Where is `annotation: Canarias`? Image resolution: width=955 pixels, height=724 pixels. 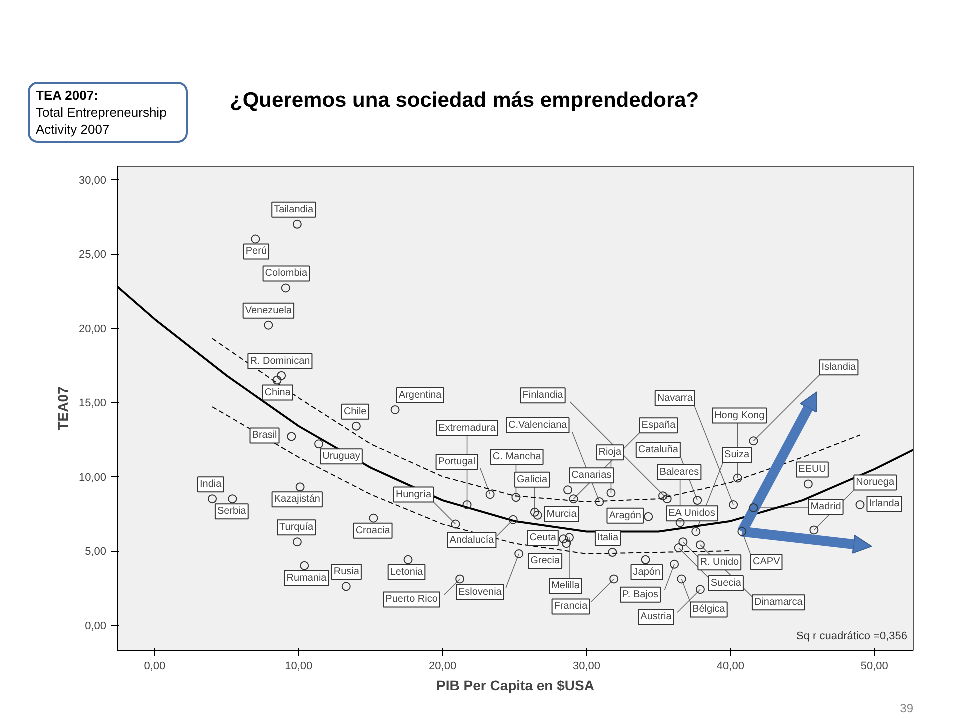
annotation: Canarias is located at coordinates (592, 476).